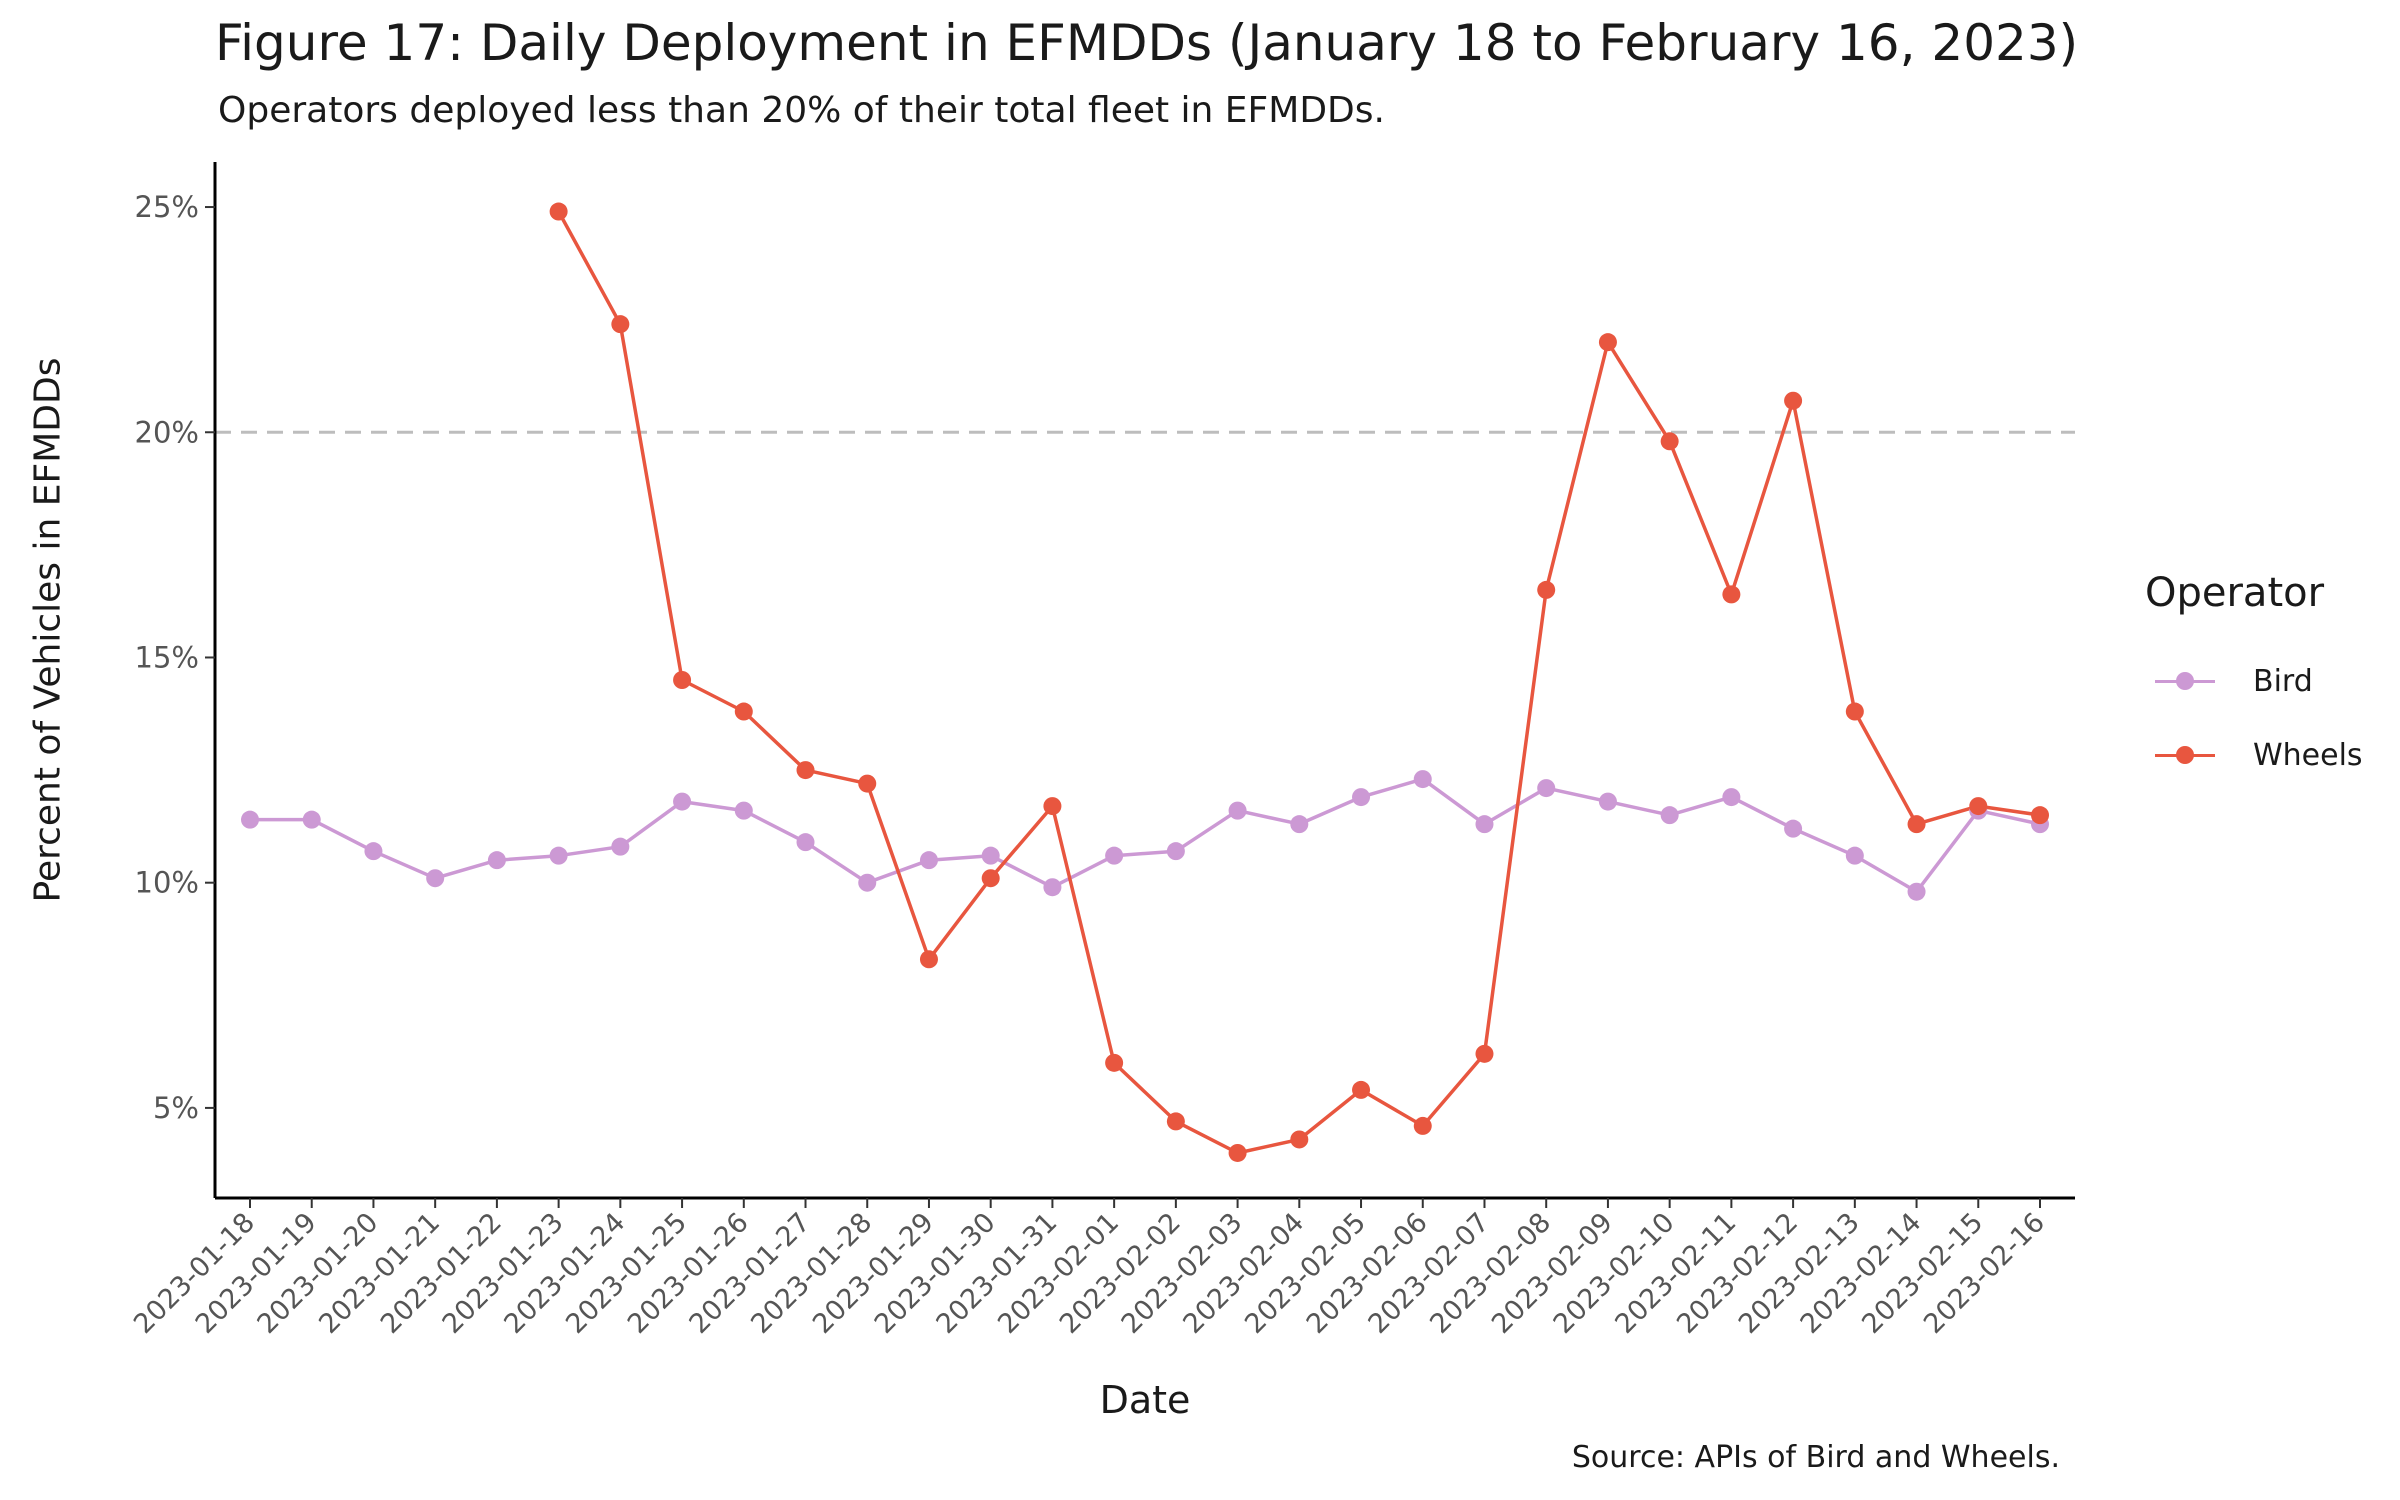 This screenshot has height=1500, width=2400. What do you see at coordinates (167, 432) in the screenshot?
I see `y-tick-label: 20%` at bounding box center [167, 432].